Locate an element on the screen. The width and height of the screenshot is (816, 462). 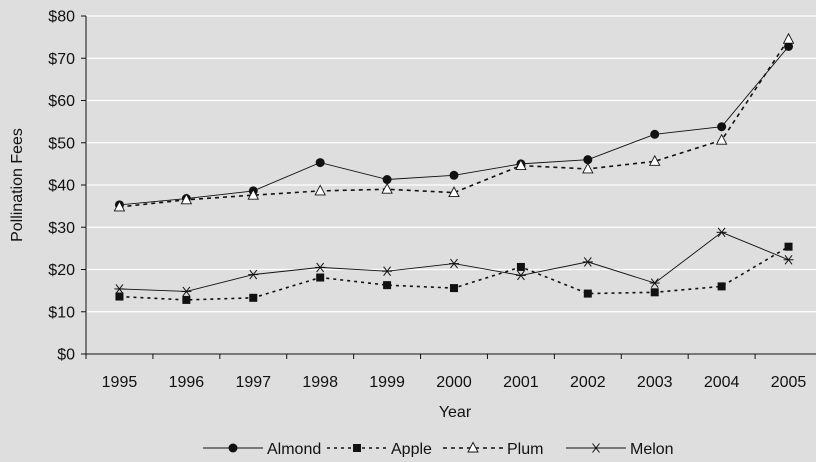
legend-marker-apple is located at coordinates (357, 448).